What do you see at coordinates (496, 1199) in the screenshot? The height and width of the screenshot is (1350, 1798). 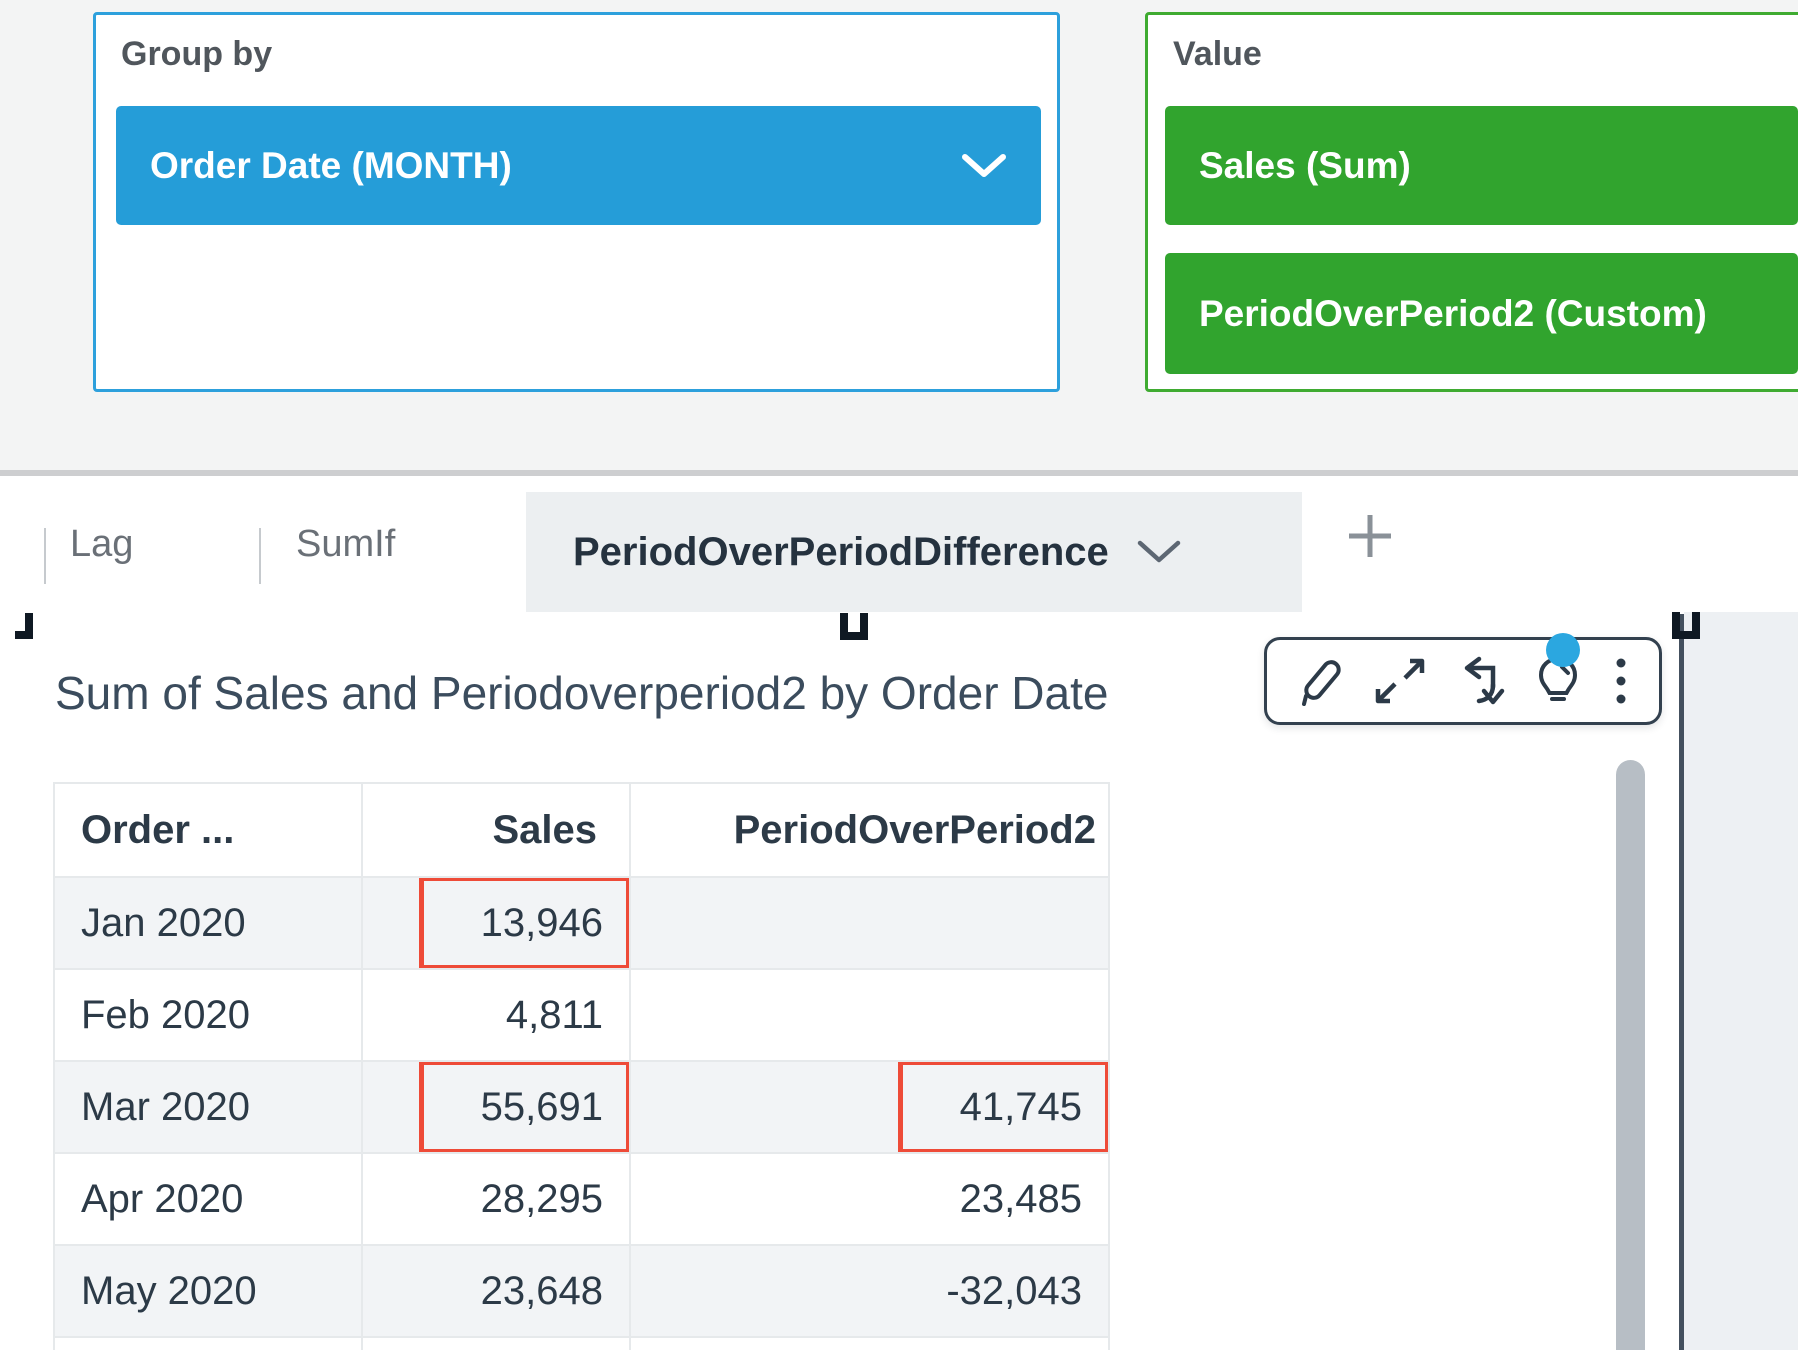 I see `cell-sales: 28,295` at bounding box center [496, 1199].